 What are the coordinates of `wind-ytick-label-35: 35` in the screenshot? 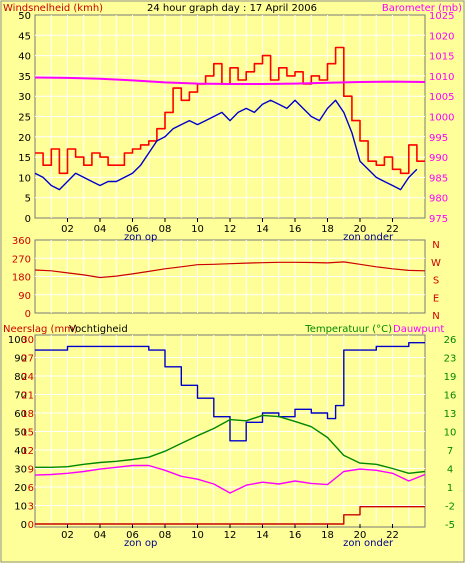 It's located at (24, 77).